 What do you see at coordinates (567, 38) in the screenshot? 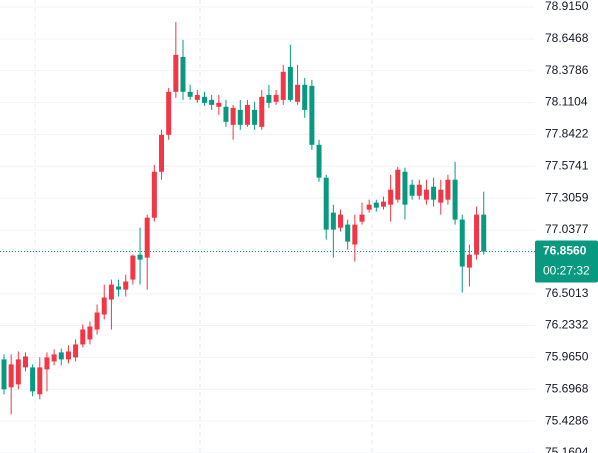
I see `y-tick-label: 78.6468` at bounding box center [567, 38].